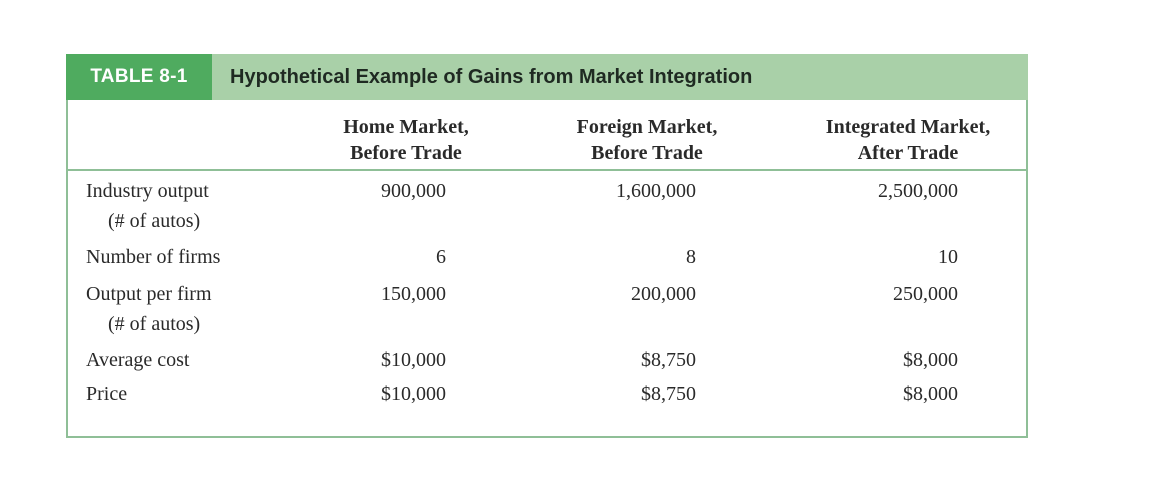  What do you see at coordinates (441, 257) in the screenshot?
I see `cell-number-of-firms-home: 6` at bounding box center [441, 257].